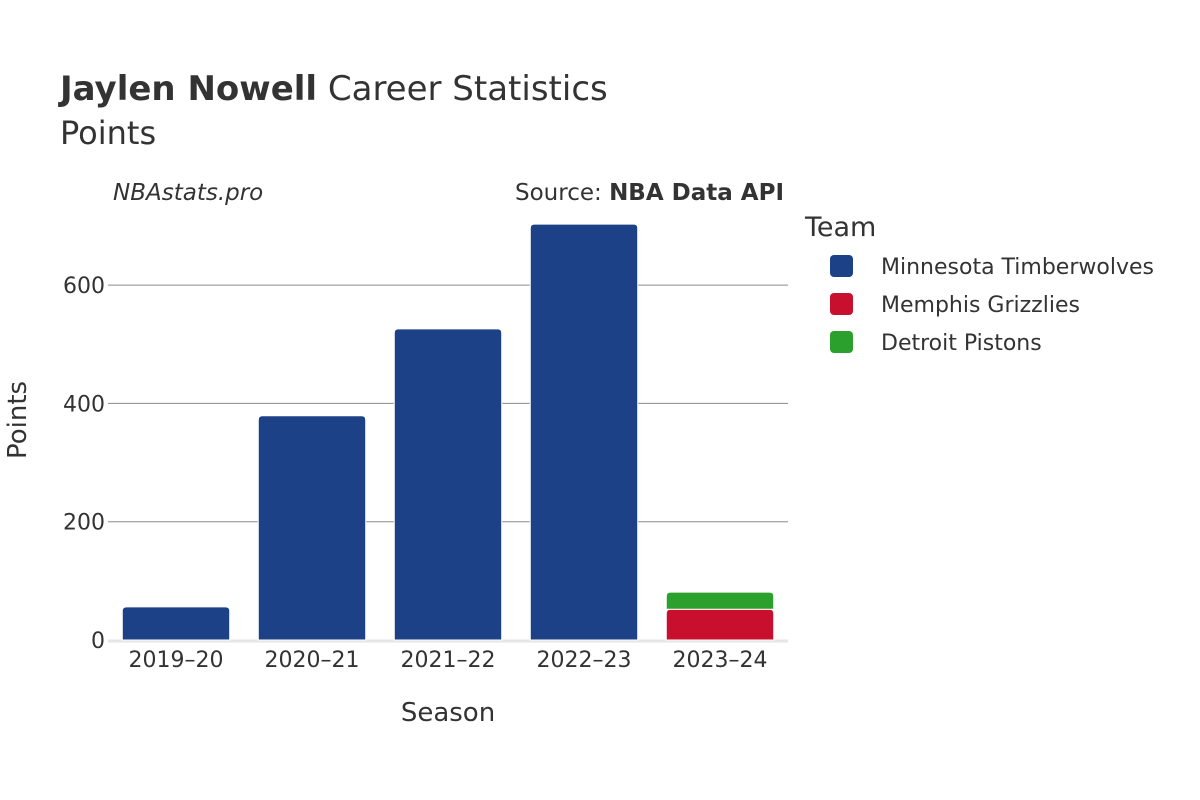  I want to click on watermark: NBAstats.pro, so click(188, 193).